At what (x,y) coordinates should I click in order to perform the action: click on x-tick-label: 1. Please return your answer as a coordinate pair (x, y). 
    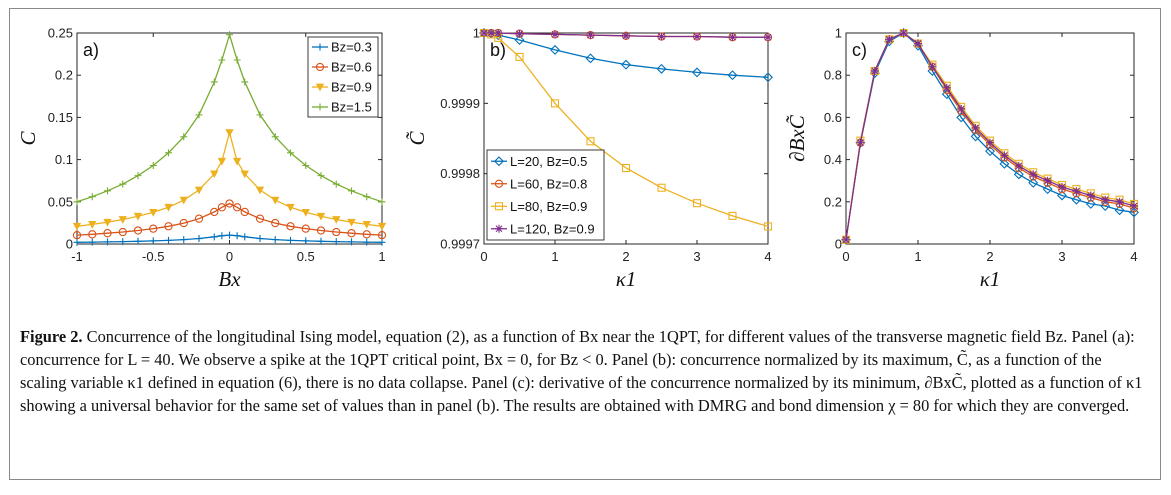
    Looking at the image, I should click on (381, 256).